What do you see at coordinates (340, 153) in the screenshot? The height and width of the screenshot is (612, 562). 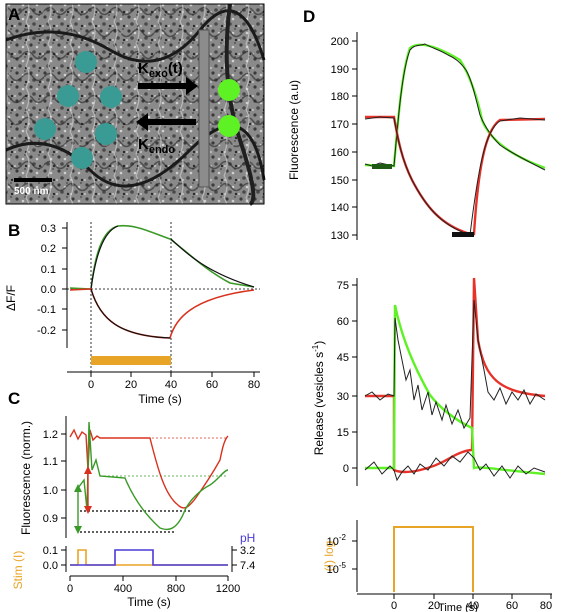 I see `svg-text: 160` at bounding box center [340, 153].